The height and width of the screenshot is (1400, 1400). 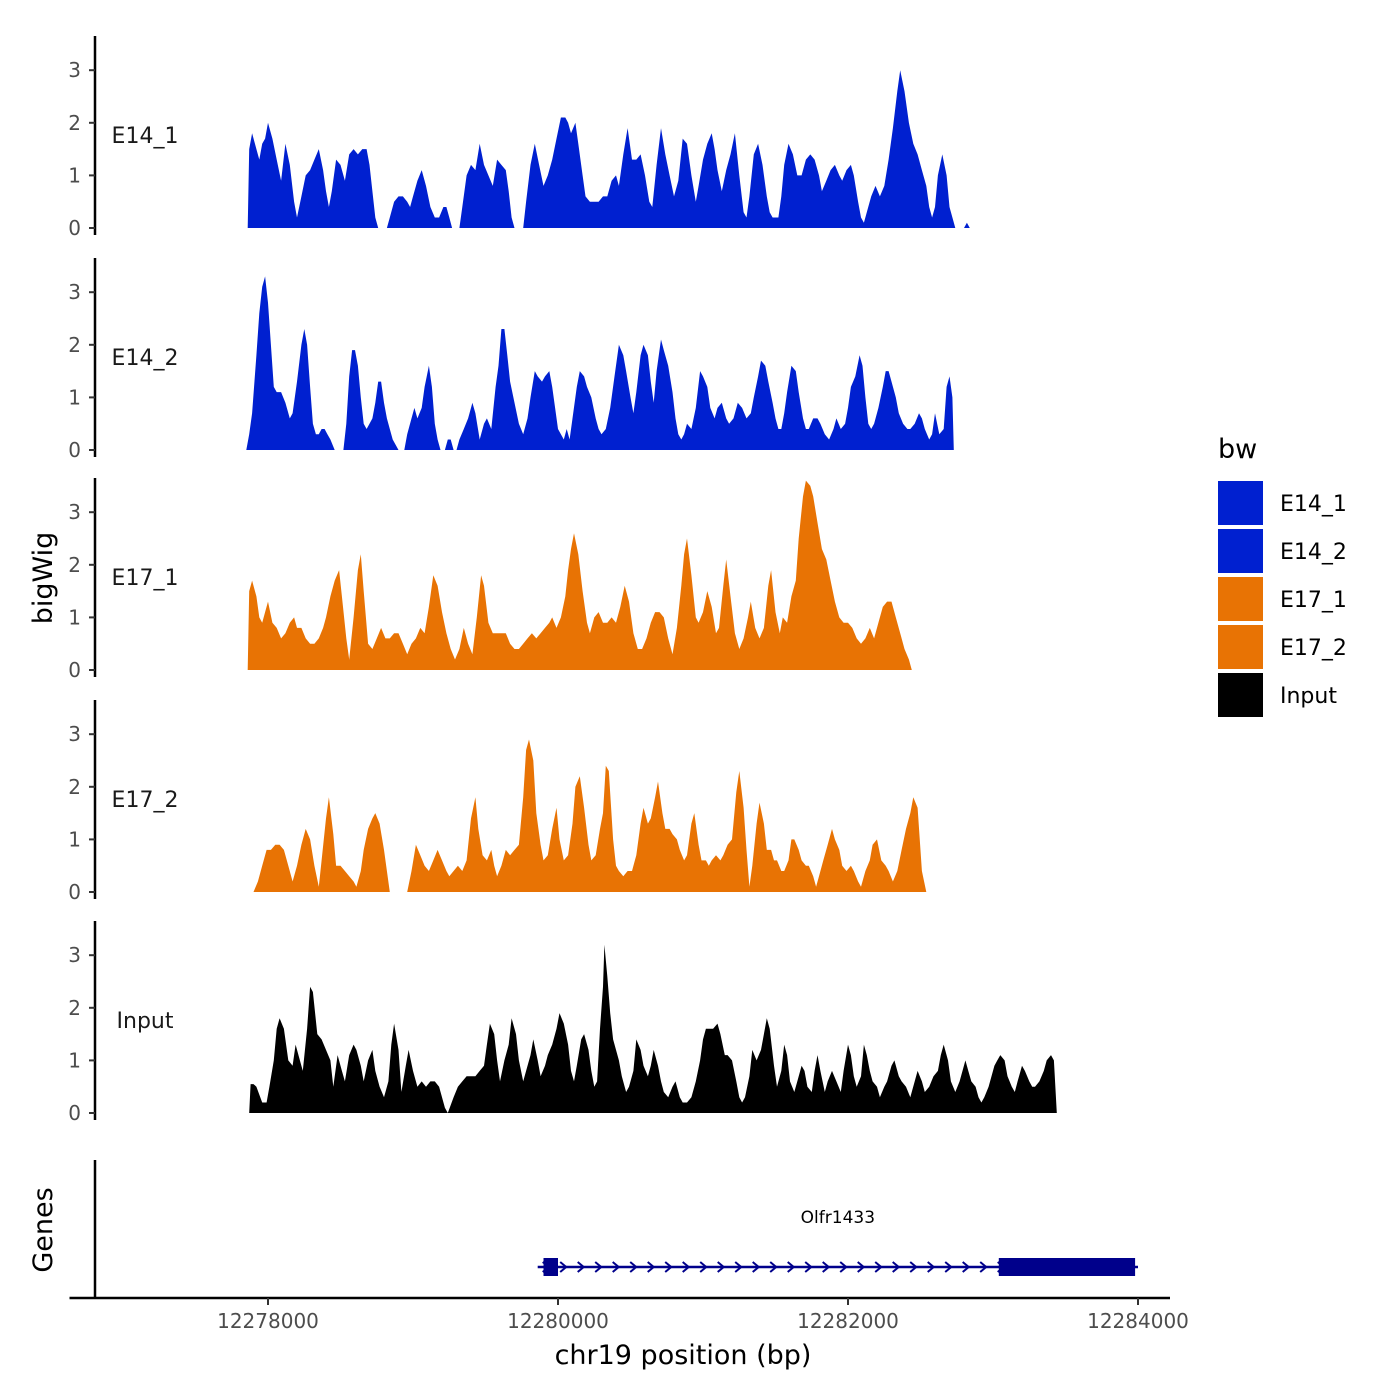 I want to click on legend-entry: E17_2, so click(x=1282, y=647).